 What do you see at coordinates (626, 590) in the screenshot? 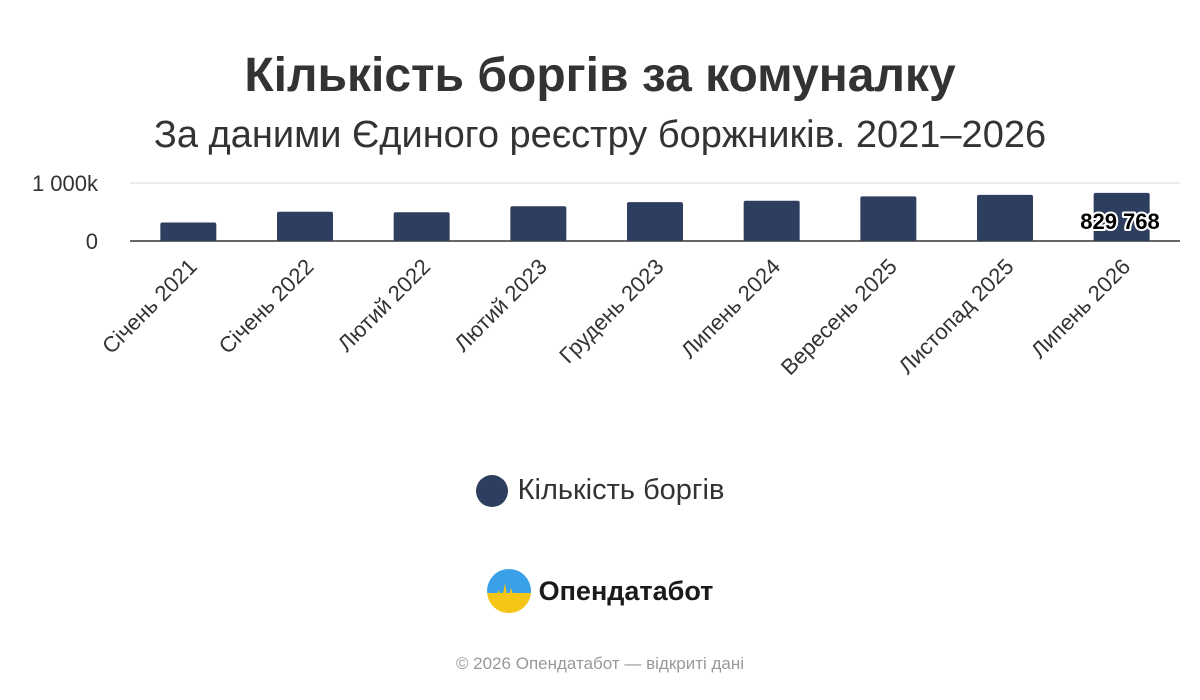
I see `logo-text: Опендатабот` at bounding box center [626, 590].